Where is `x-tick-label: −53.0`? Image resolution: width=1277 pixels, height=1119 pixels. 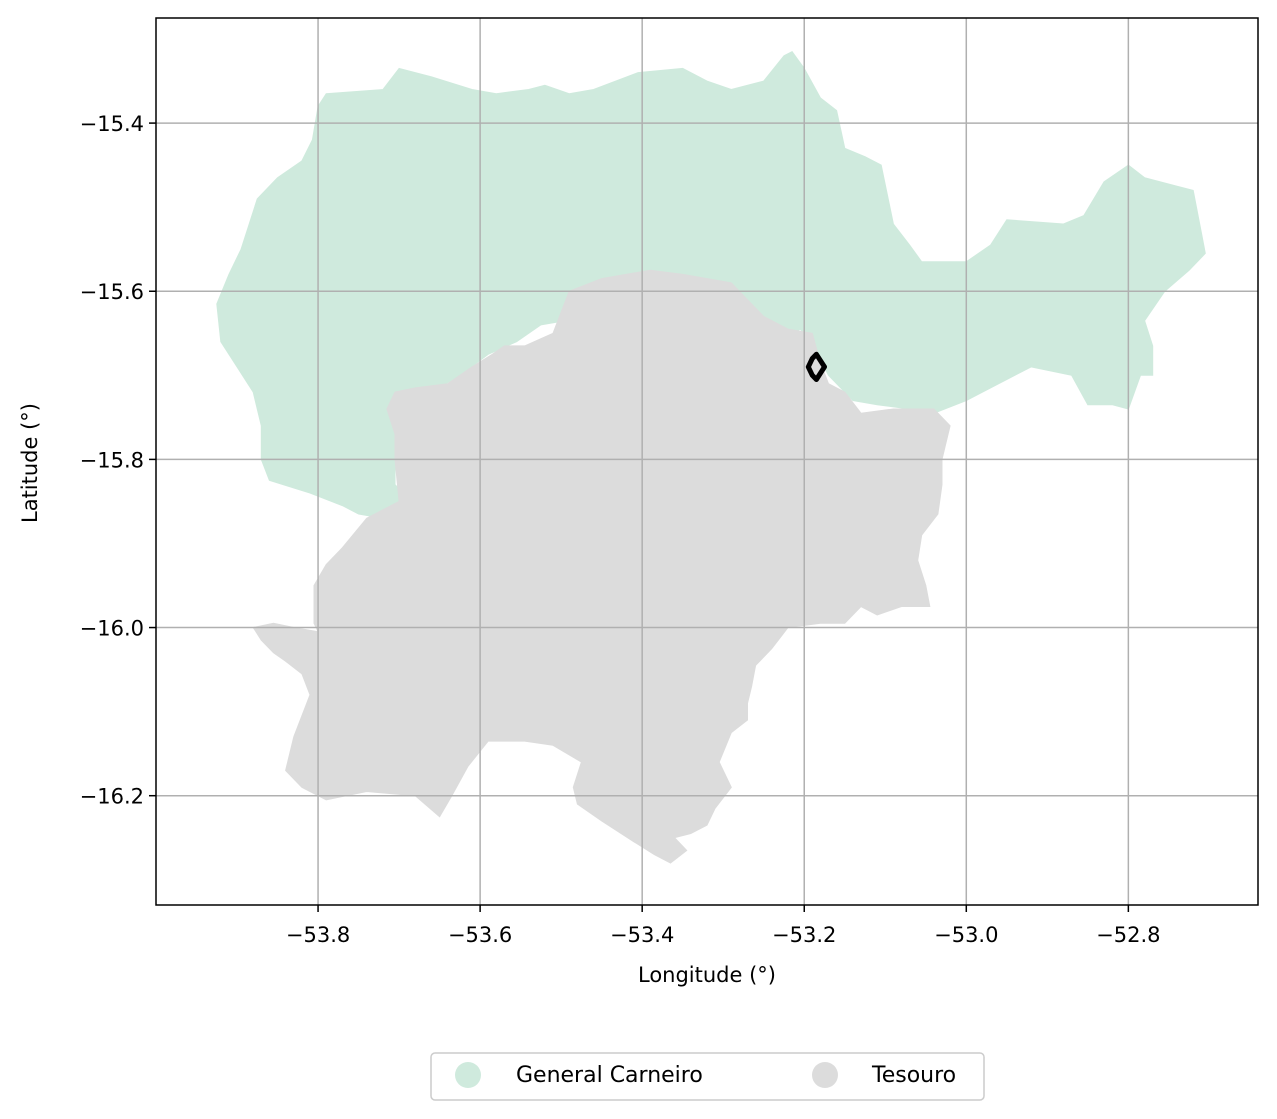 x-tick-label: −53.0 is located at coordinates (966, 935).